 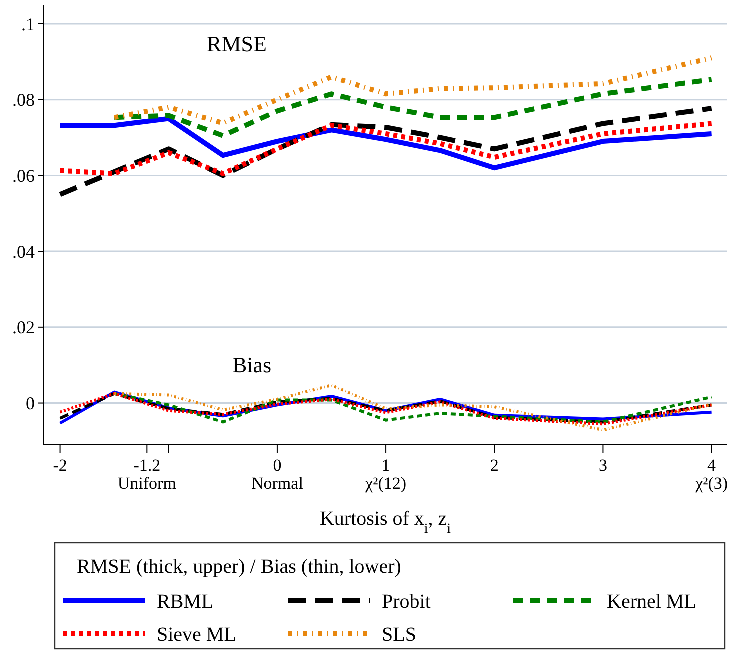 What do you see at coordinates (23, 176) in the screenshot?
I see `y-tick-label: .06` at bounding box center [23, 176].